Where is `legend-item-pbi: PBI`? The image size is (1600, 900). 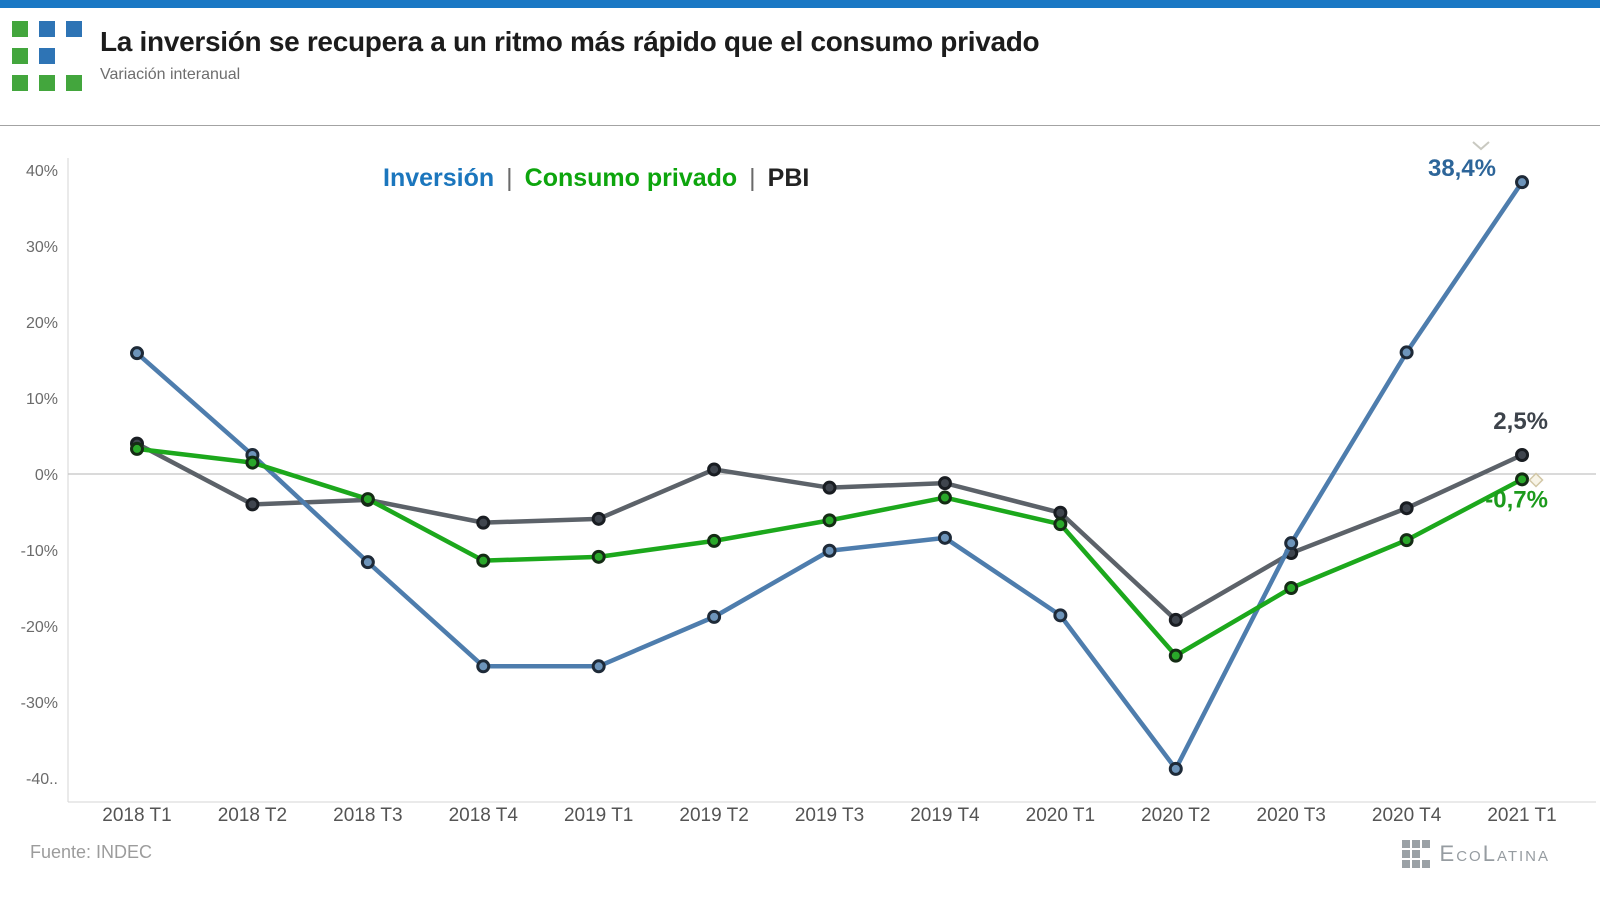 legend-item-pbi: PBI is located at coordinates (788, 178).